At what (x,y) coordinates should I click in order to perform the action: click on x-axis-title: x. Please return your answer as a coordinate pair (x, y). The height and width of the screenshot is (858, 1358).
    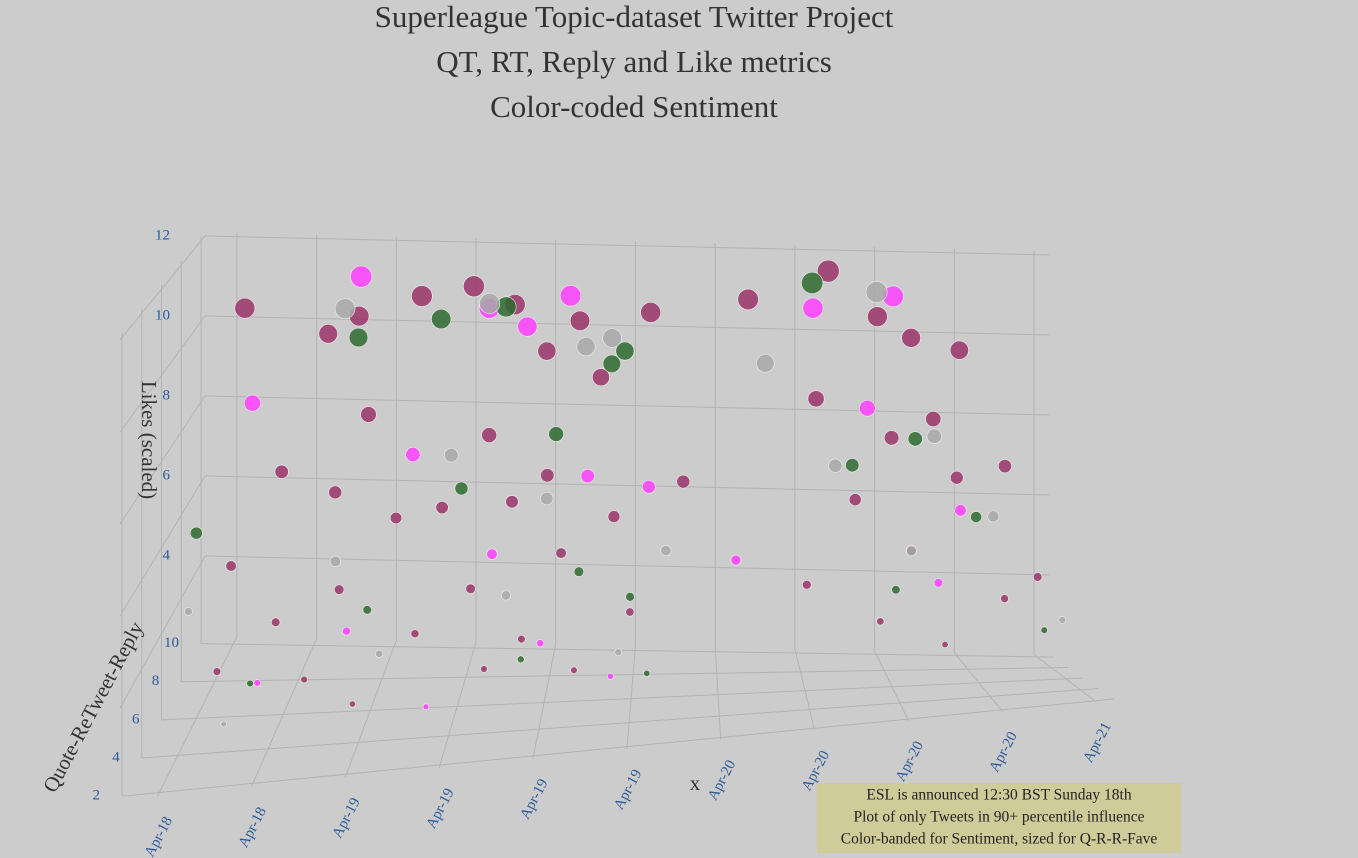
    Looking at the image, I should click on (695, 783).